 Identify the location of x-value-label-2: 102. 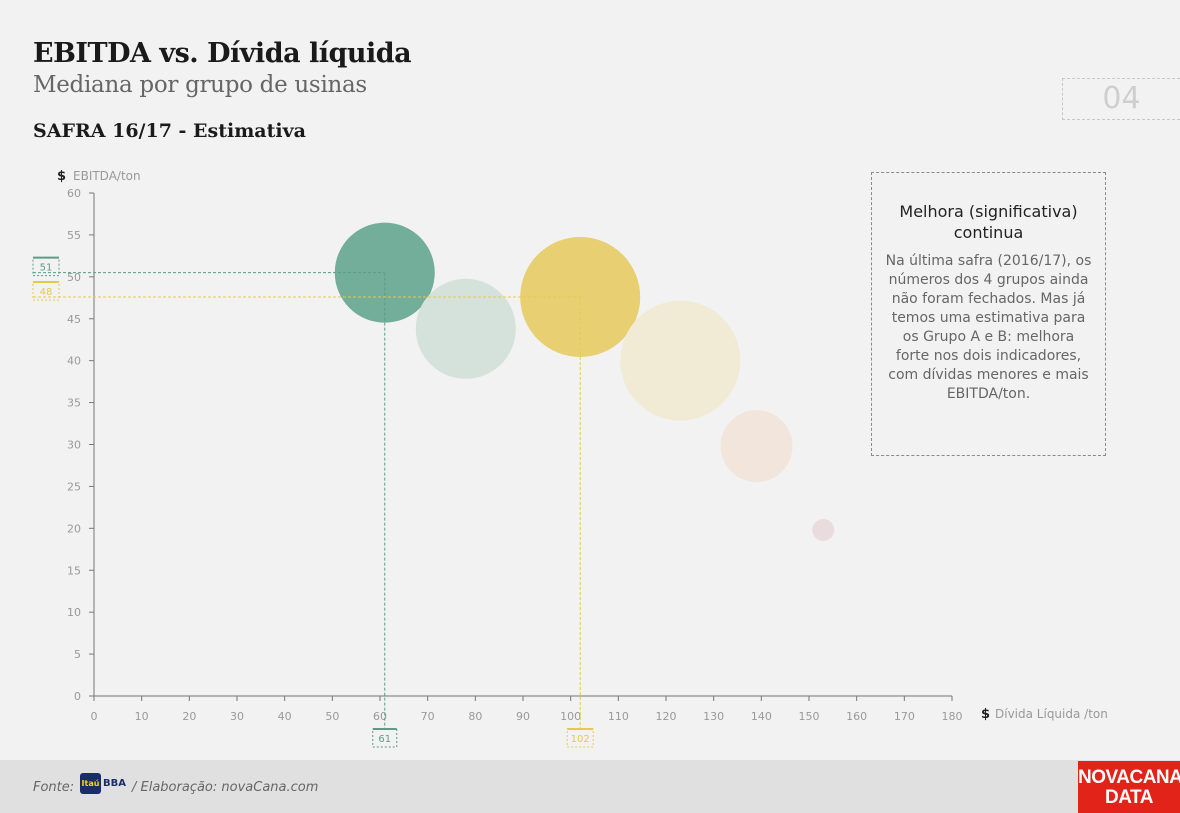
(580, 739).